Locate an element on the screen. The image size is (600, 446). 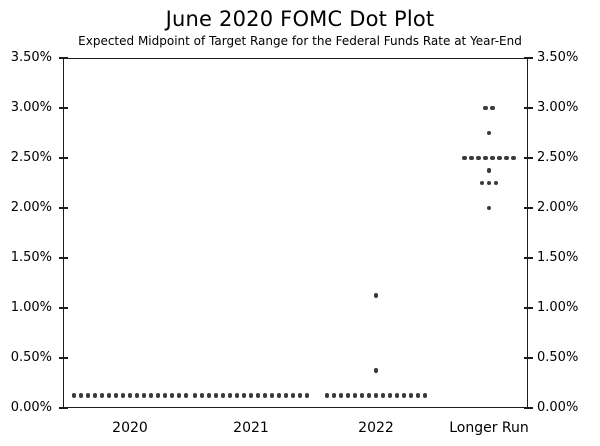
x-axis-category-label: 2022 is located at coordinates (376, 428).